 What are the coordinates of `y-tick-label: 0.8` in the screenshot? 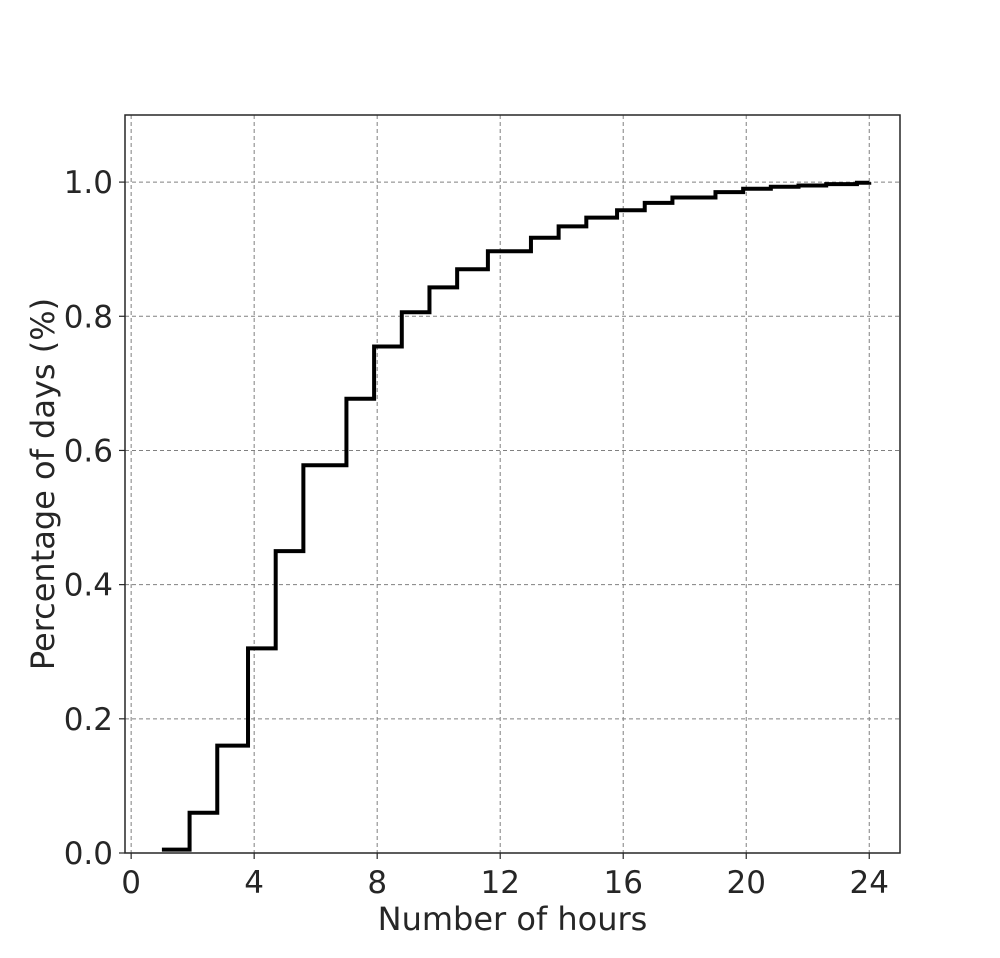 It's located at (88, 317).